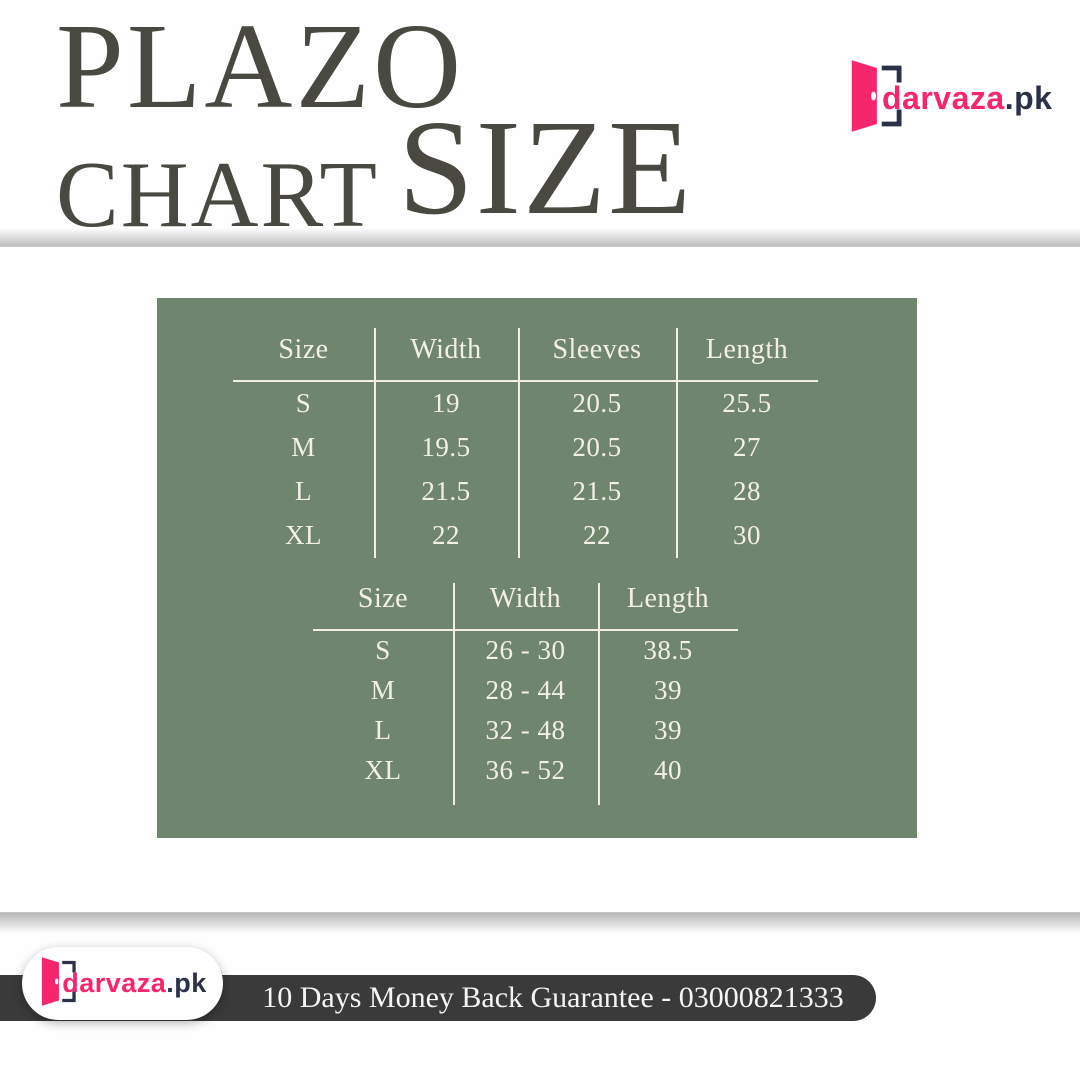 The height and width of the screenshot is (1080, 1080). Describe the element at coordinates (747, 490) in the screenshot. I see `table-cell: 28` at that location.